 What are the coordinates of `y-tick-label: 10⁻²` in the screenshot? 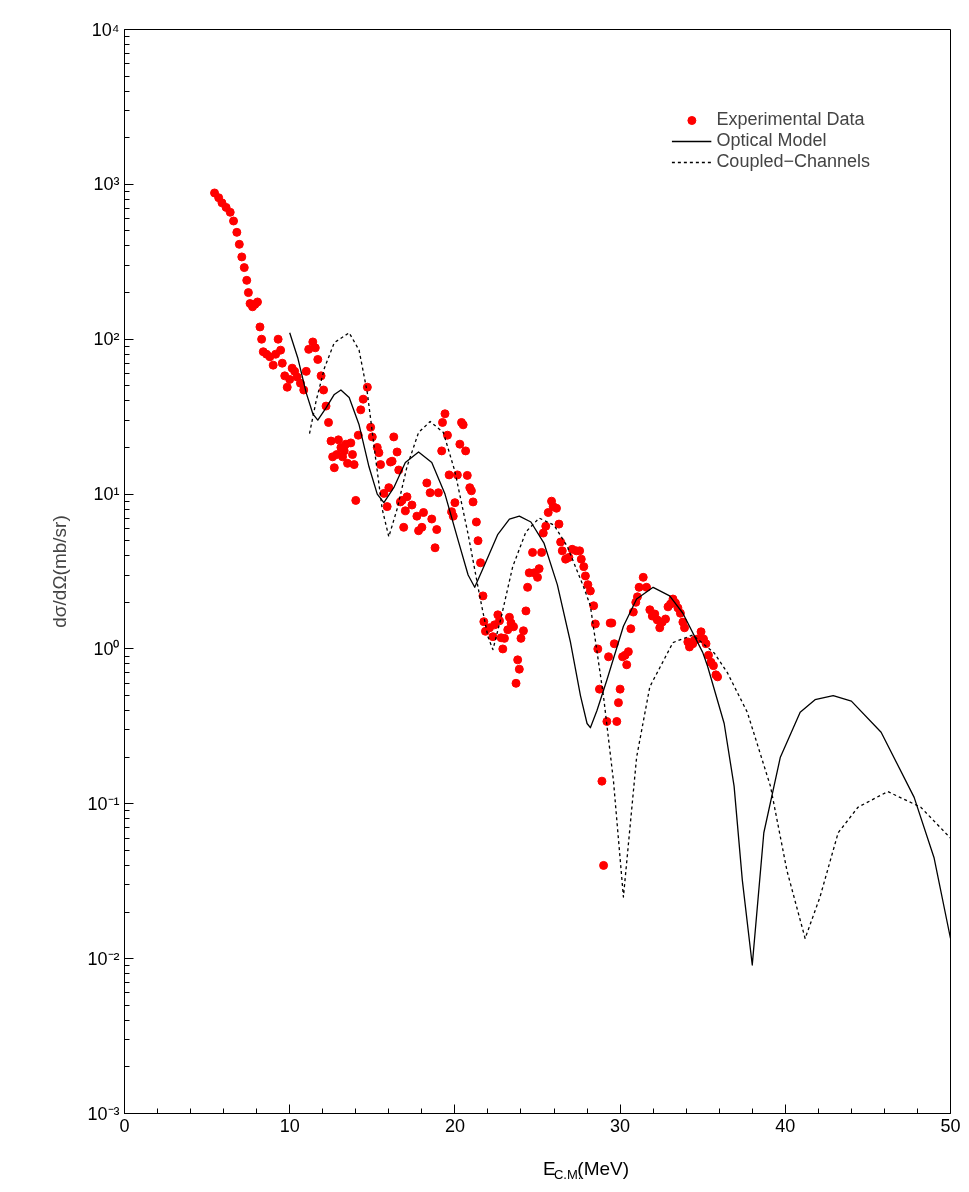 It's located at (103, 958).